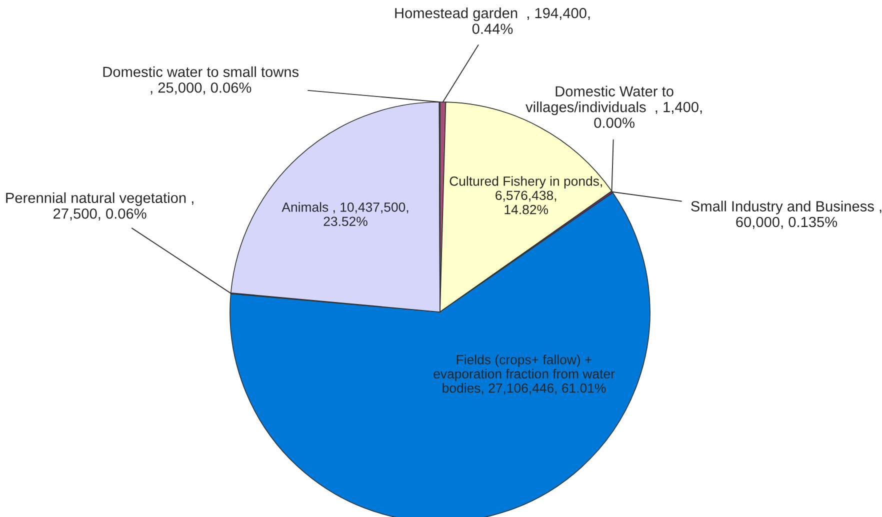 The height and width of the screenshot is (517, 882). What do you see at coordinates (526, 195) in the screenshot?
I see `slice-label: Cultured Fishery in ponds, 6,576,438, 14.82%` at bounding box center [526, 195].